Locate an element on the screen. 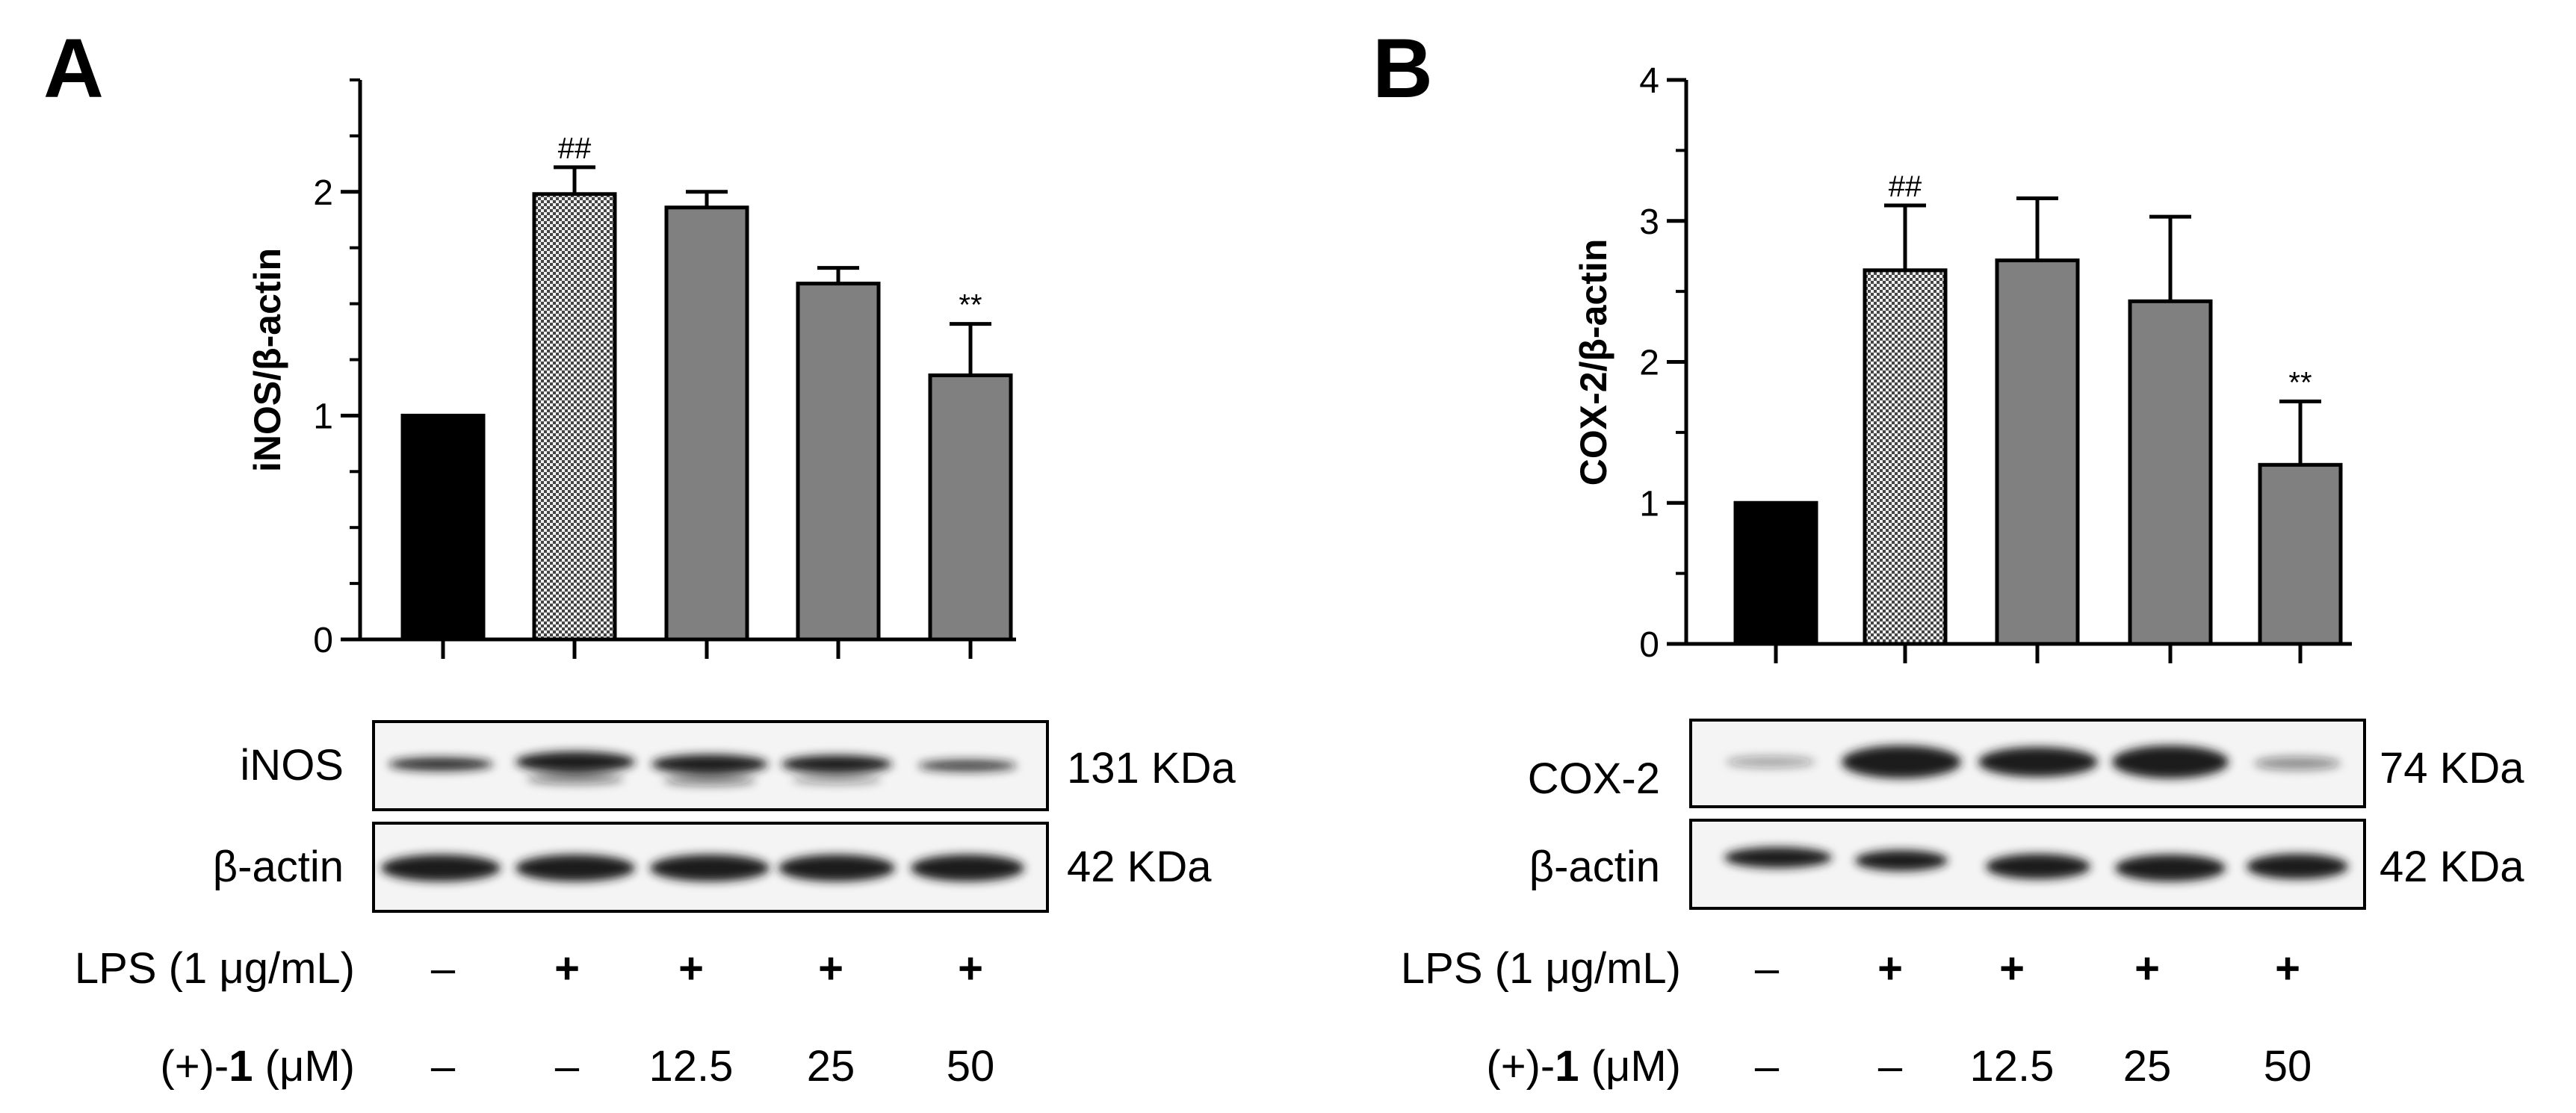  panel-b-cmpd-label-bold: 1 is located at coordinates (1567, 1066).